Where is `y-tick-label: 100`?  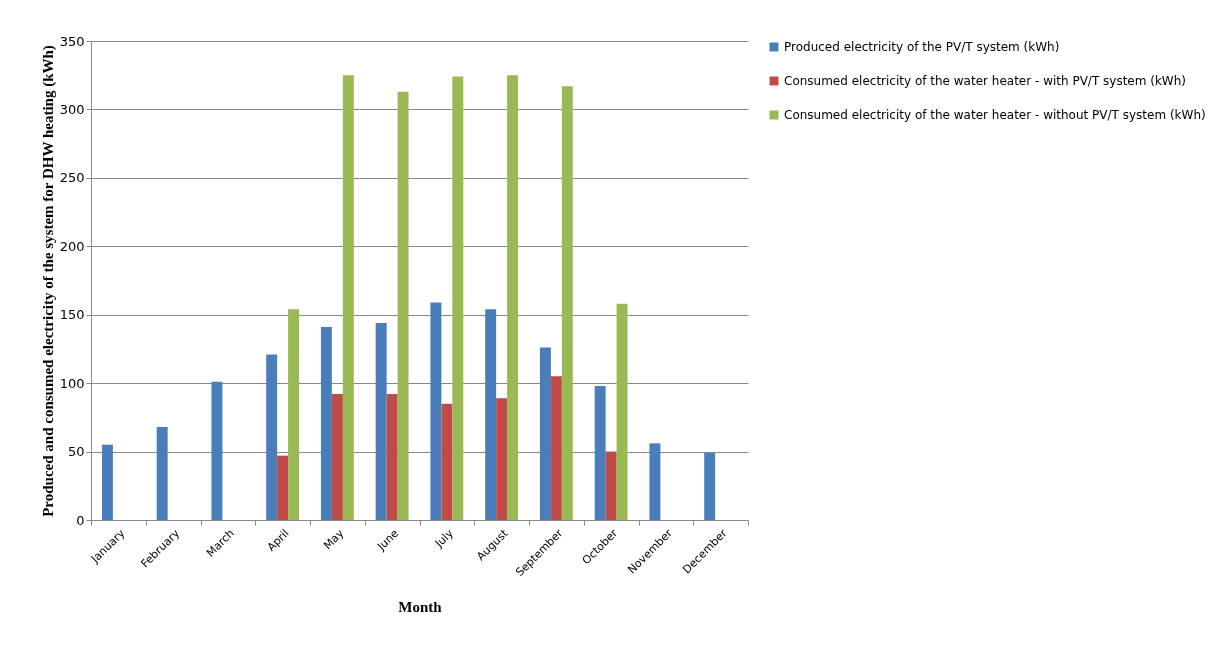
y-tick-label: 100 is located at coordinates (72, 383).